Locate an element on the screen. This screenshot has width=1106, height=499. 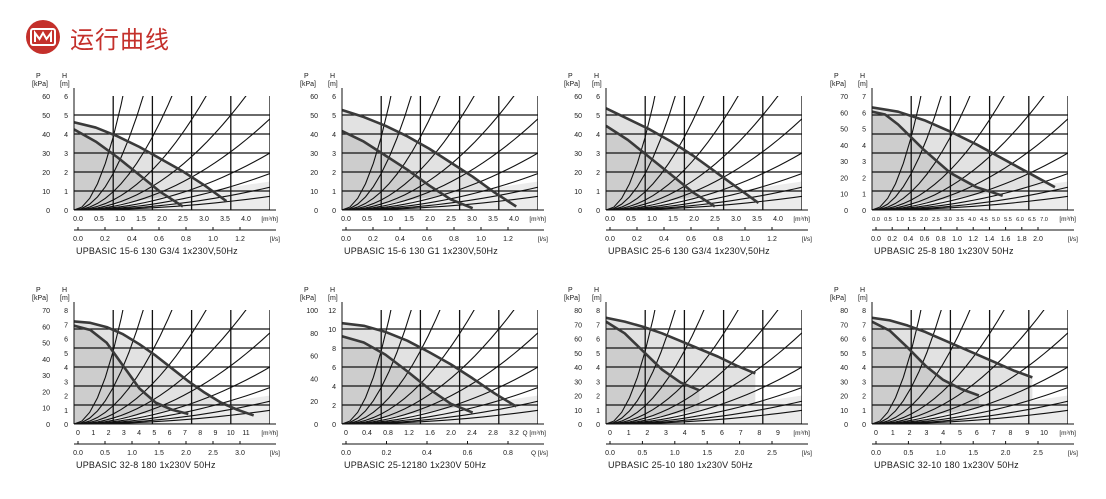
x-tick-ls: 0.6 is located at coordinates (691, 239).